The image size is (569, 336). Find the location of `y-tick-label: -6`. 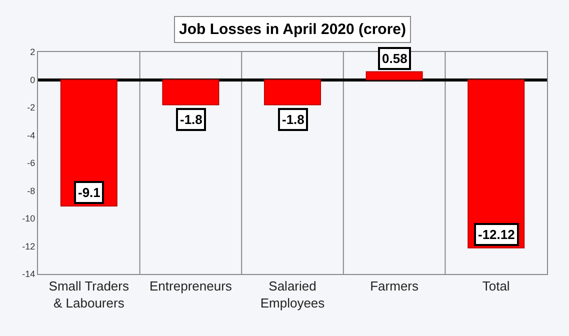

y-tick-label: -6 is located at coordinates (31, 163).